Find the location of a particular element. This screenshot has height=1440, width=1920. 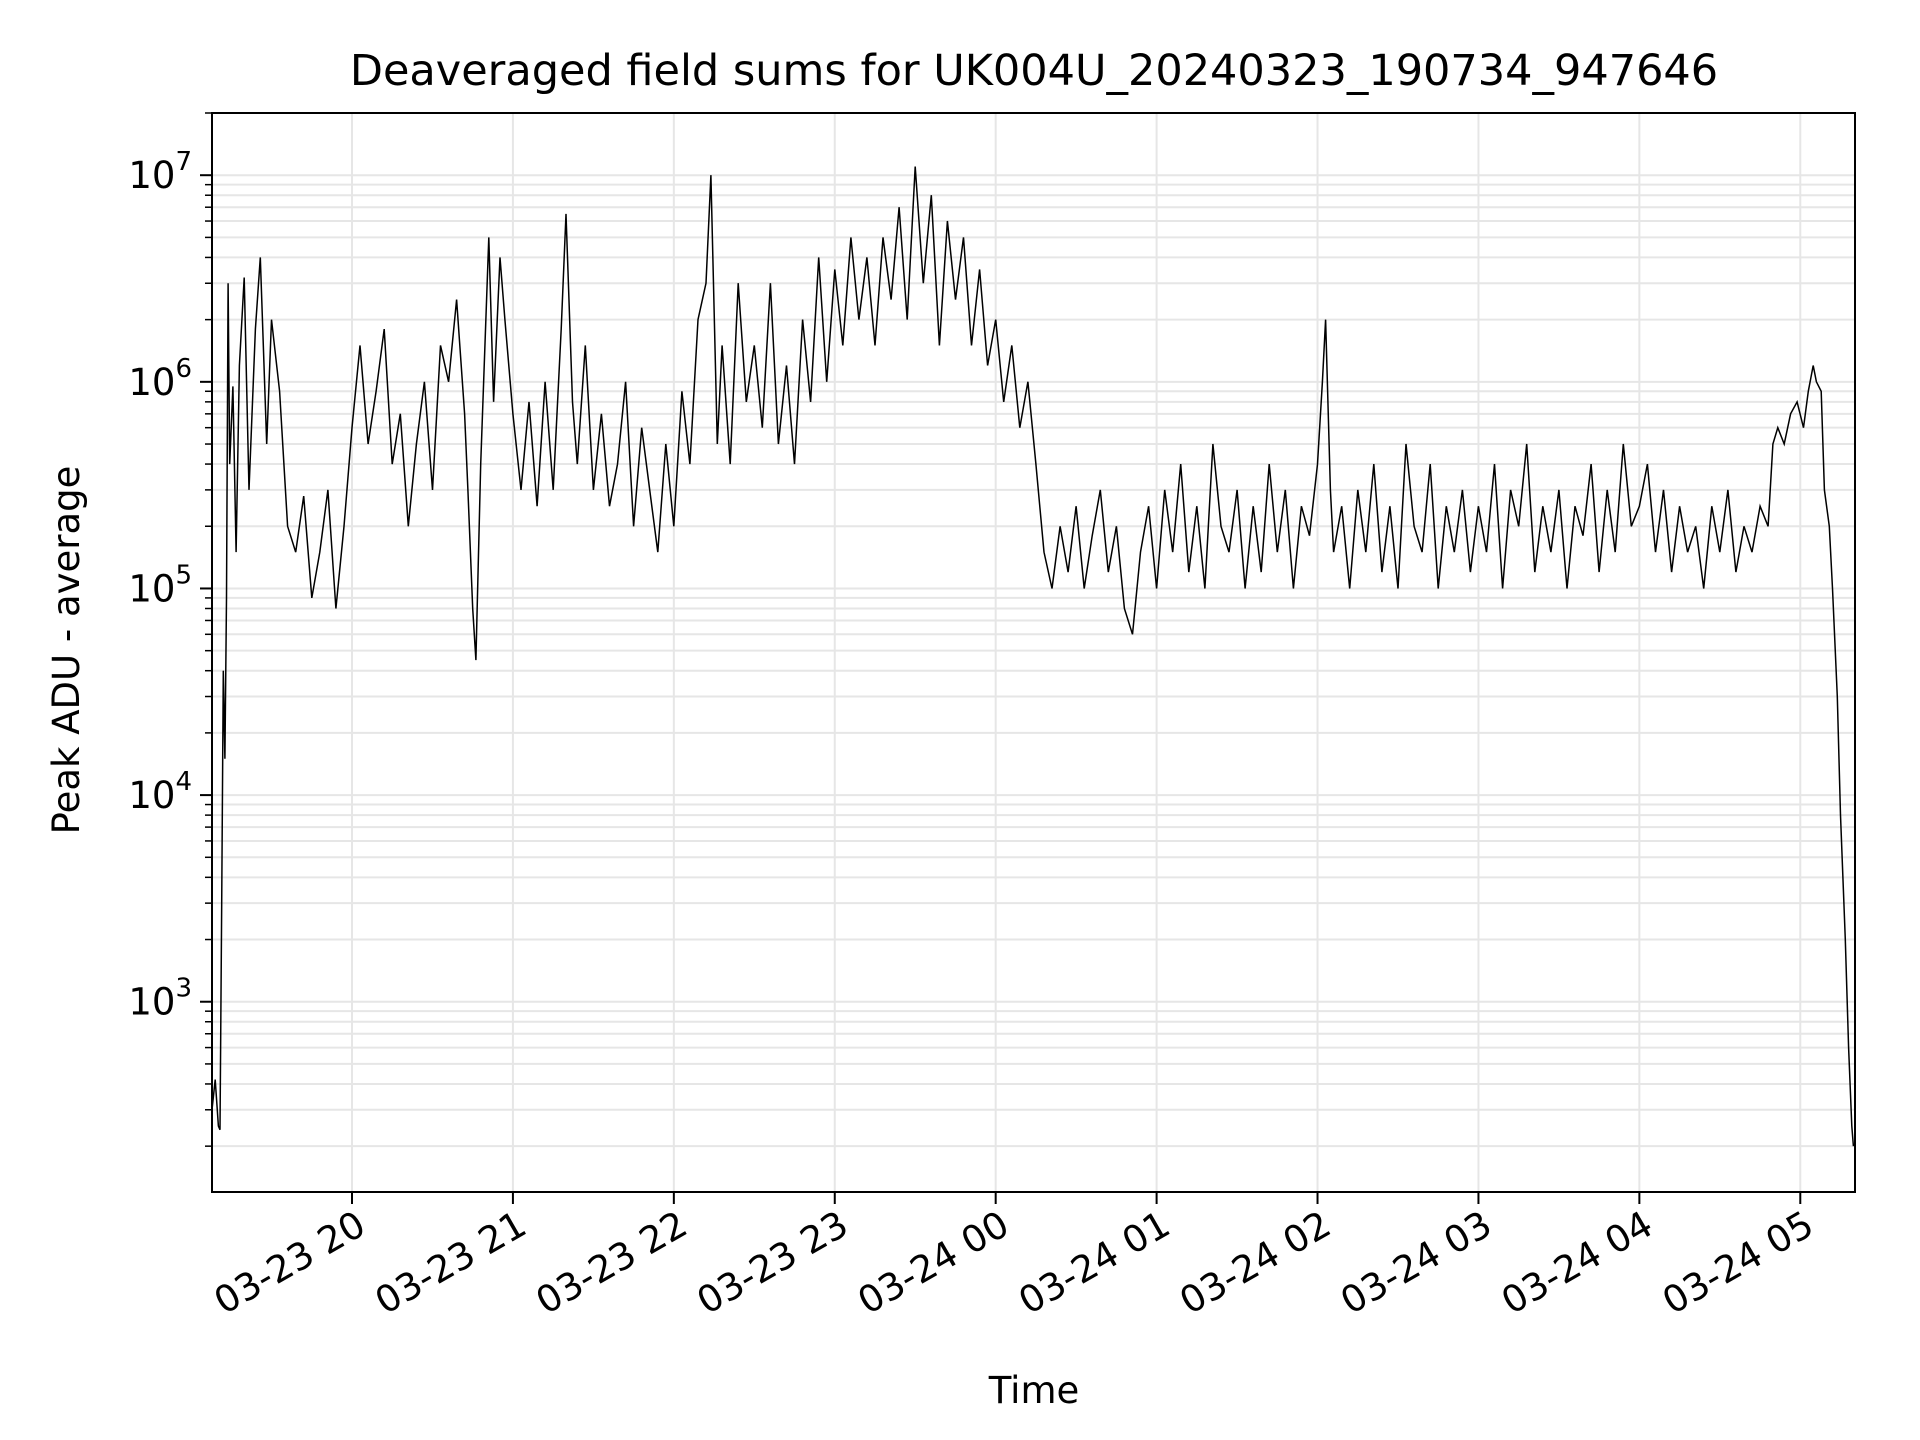

y-tick-label: 10⁷ is located at coordinates (160, 172).